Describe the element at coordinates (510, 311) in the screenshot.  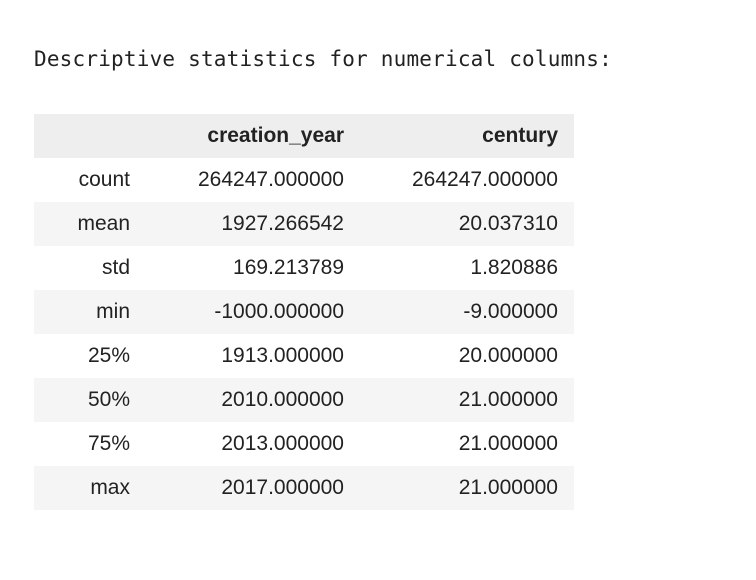
I see `cell-century: -9.000000` at that location.